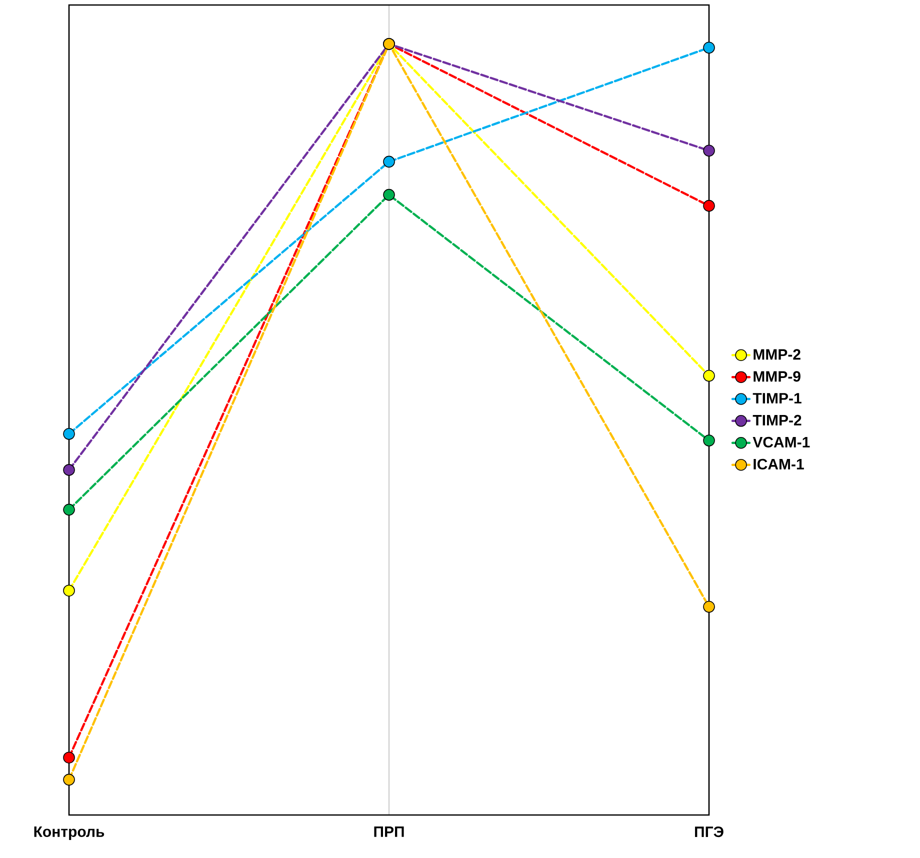 The image size is (920, 858). Describe the element at coordinates (777, 354) in the screenshot. I see `legend-label: MMP-2` at that location.